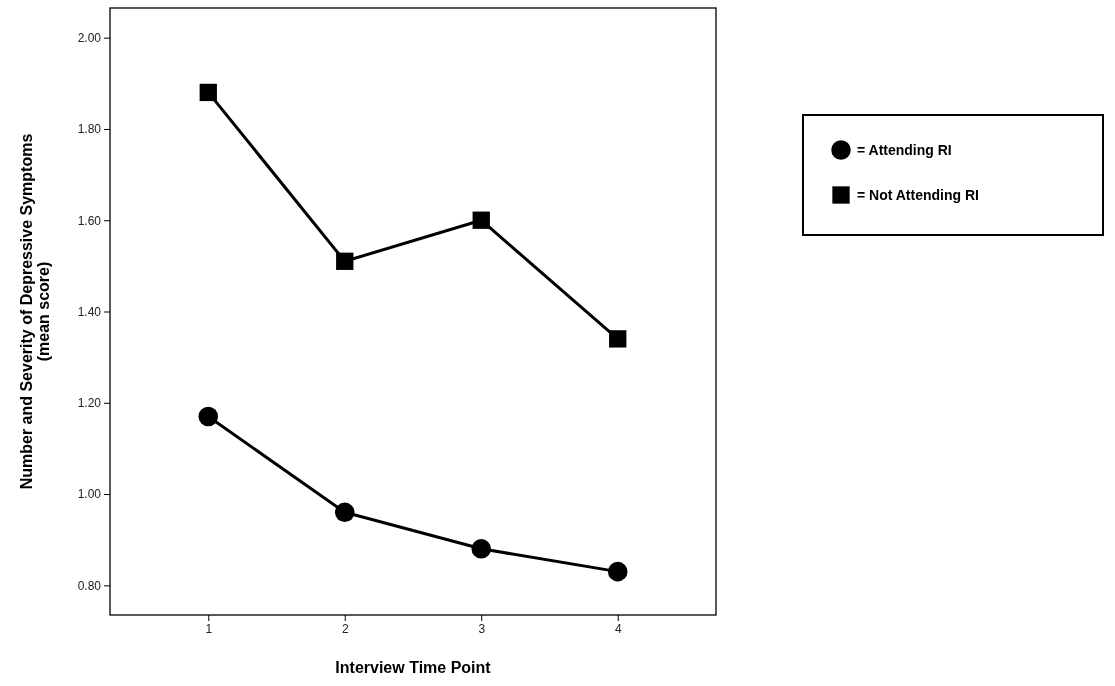 The width and height of the screenshot is (1115, 686). Describe the element at coordinates (89, 403) in the screenshot. I see `y-tick-label: 1.20` at that location.